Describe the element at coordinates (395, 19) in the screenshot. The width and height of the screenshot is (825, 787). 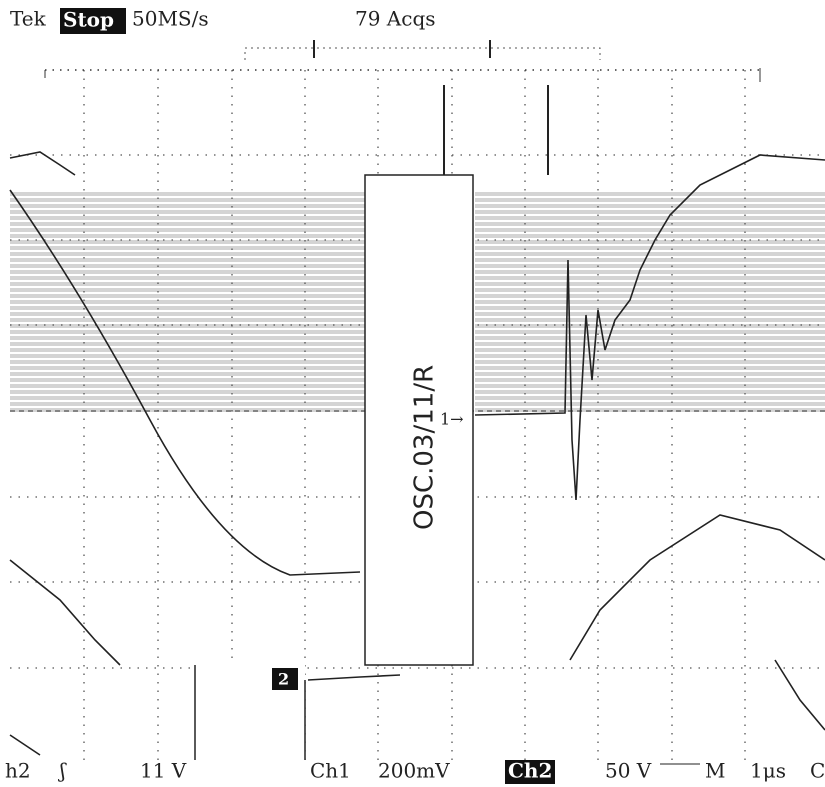
I see `acquisitions: 79 Acqs` at that location.